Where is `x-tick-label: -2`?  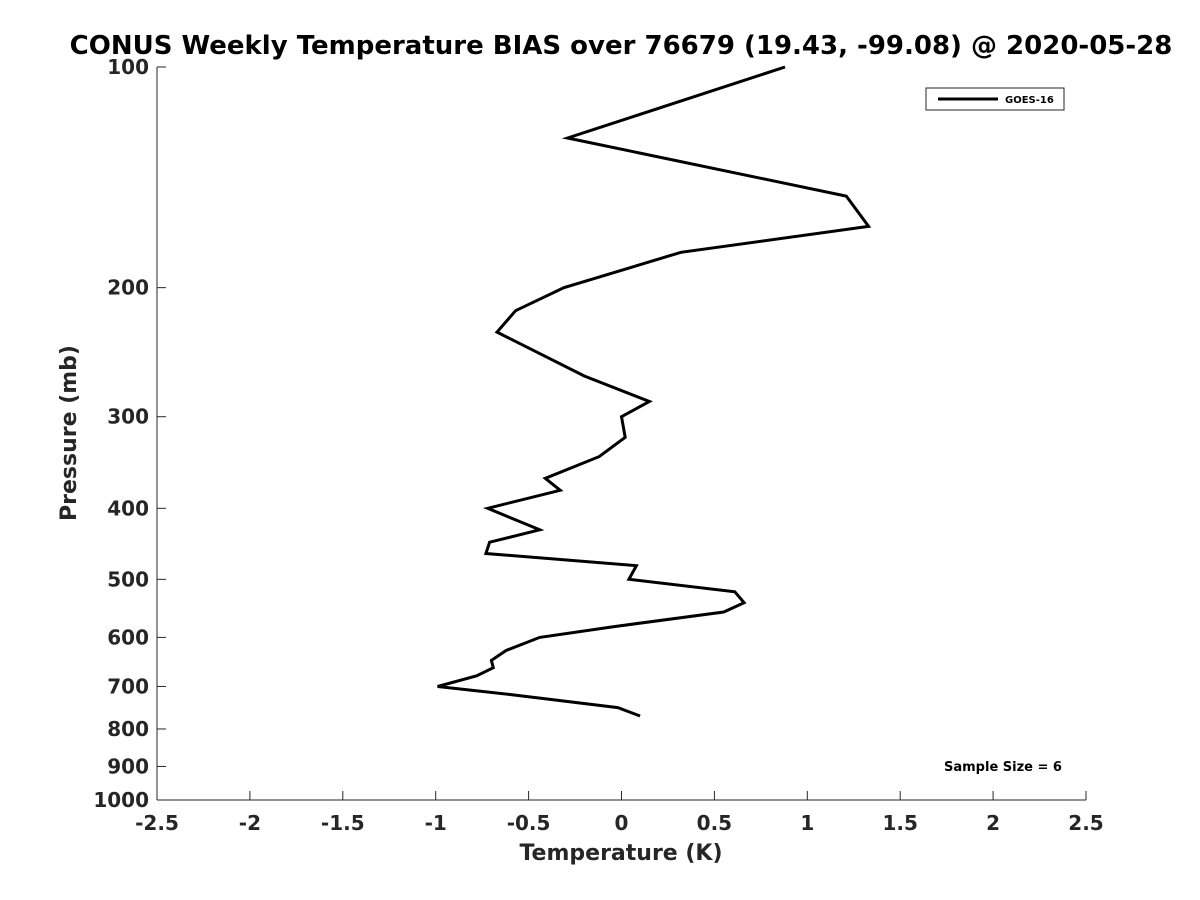
x-tick-label: -2 is located at coordinates (250, 823).